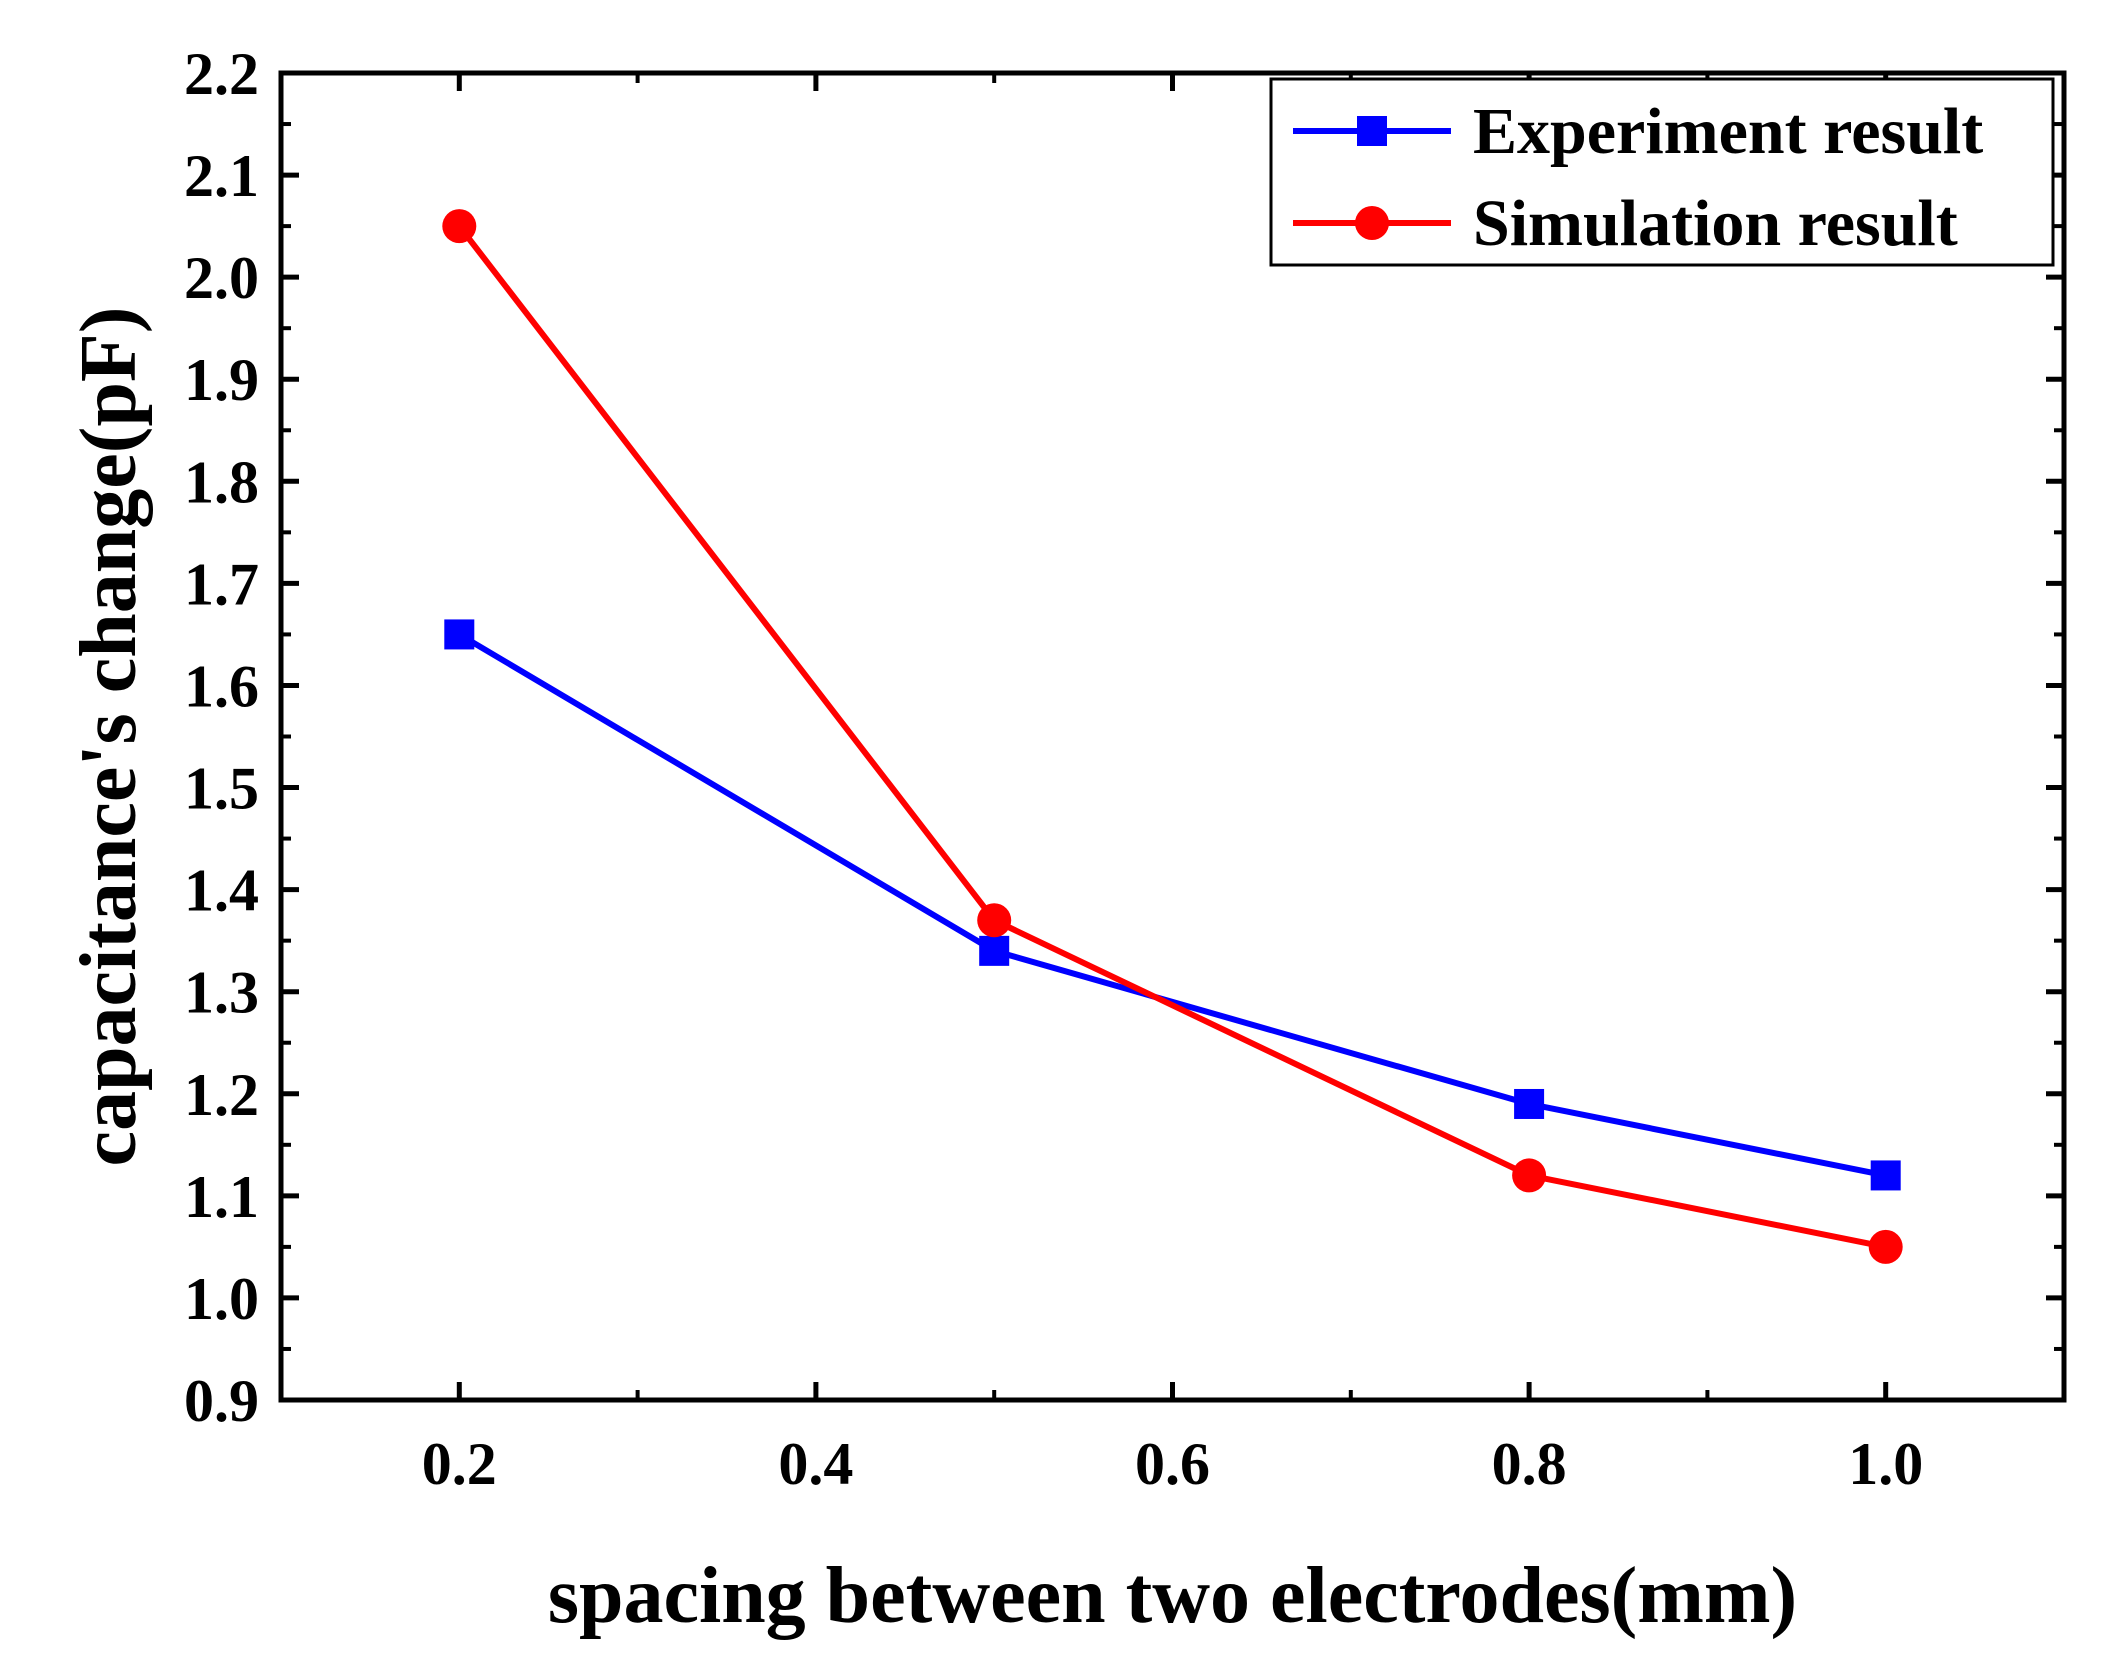  I want to click on y-axis-title: capacitance's change(pF), so click(109, 737).